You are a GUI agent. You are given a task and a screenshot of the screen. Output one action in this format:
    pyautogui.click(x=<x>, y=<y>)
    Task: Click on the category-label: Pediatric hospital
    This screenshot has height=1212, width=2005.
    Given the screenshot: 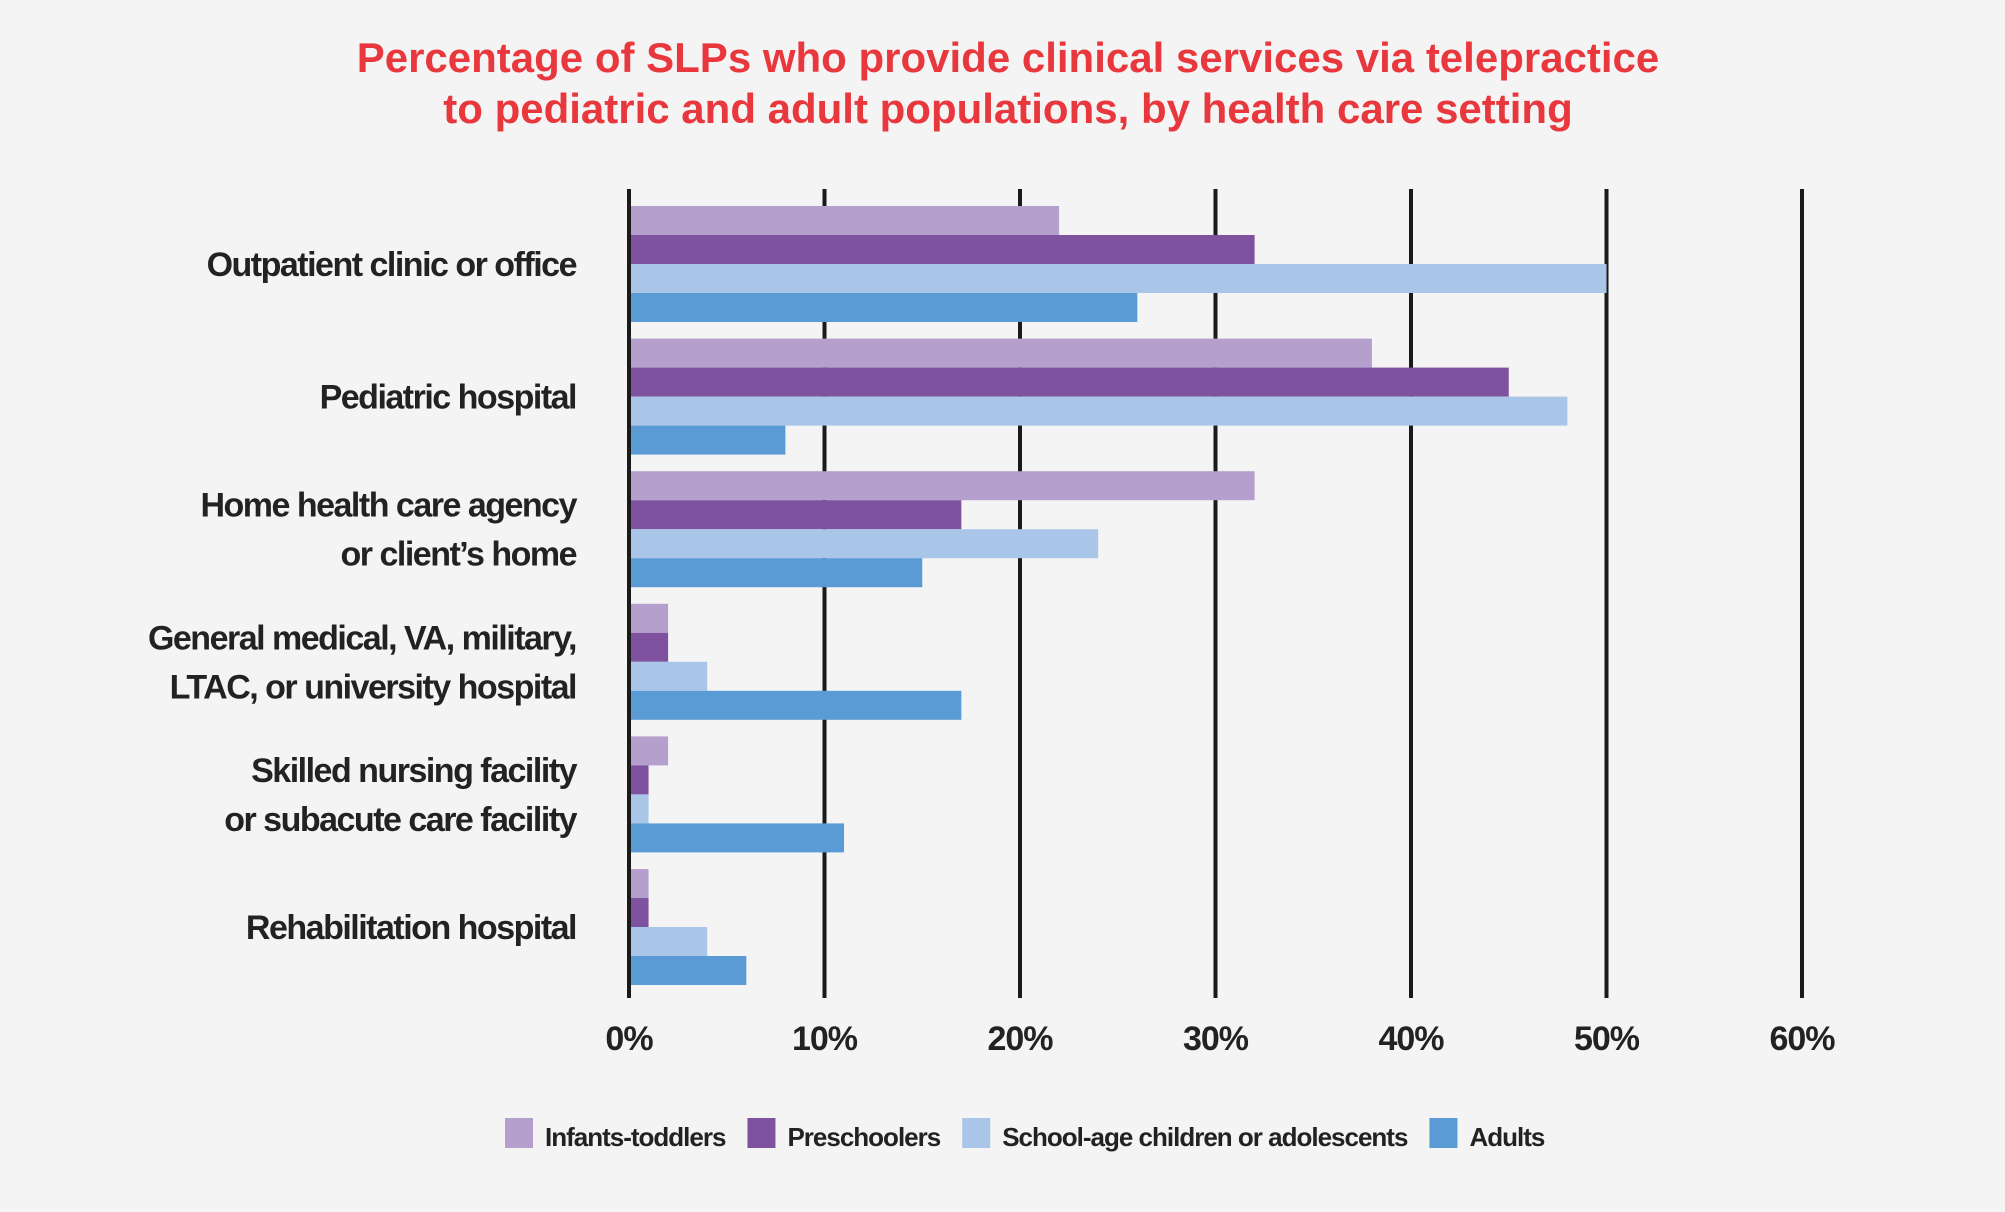 What is the action you would take?
    pyautogui.click(x=448, y=398)
    